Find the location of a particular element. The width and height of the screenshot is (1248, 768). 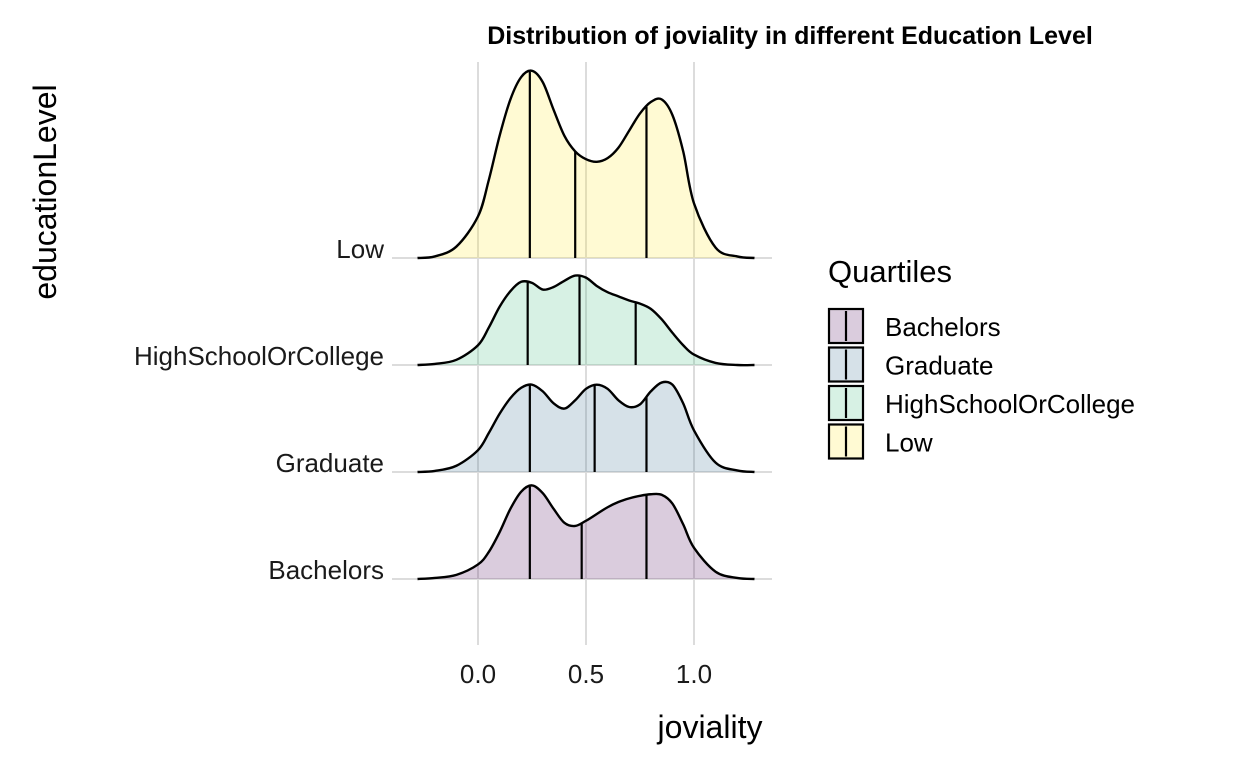

ridge-highschoolorcollege is located at coordinates (586, 320).